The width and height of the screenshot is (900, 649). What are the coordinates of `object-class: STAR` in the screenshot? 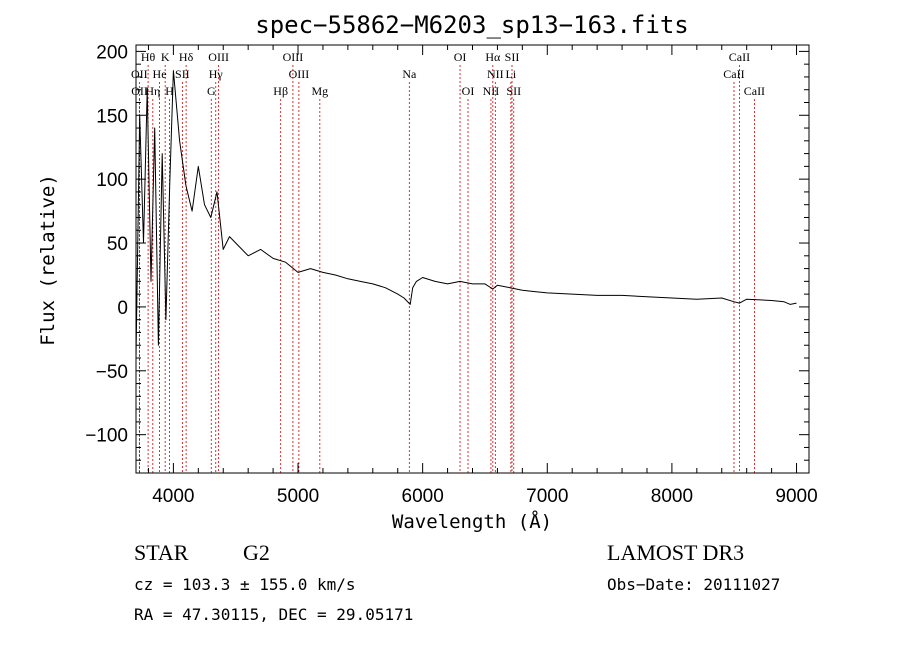 It's located at (161, 552).